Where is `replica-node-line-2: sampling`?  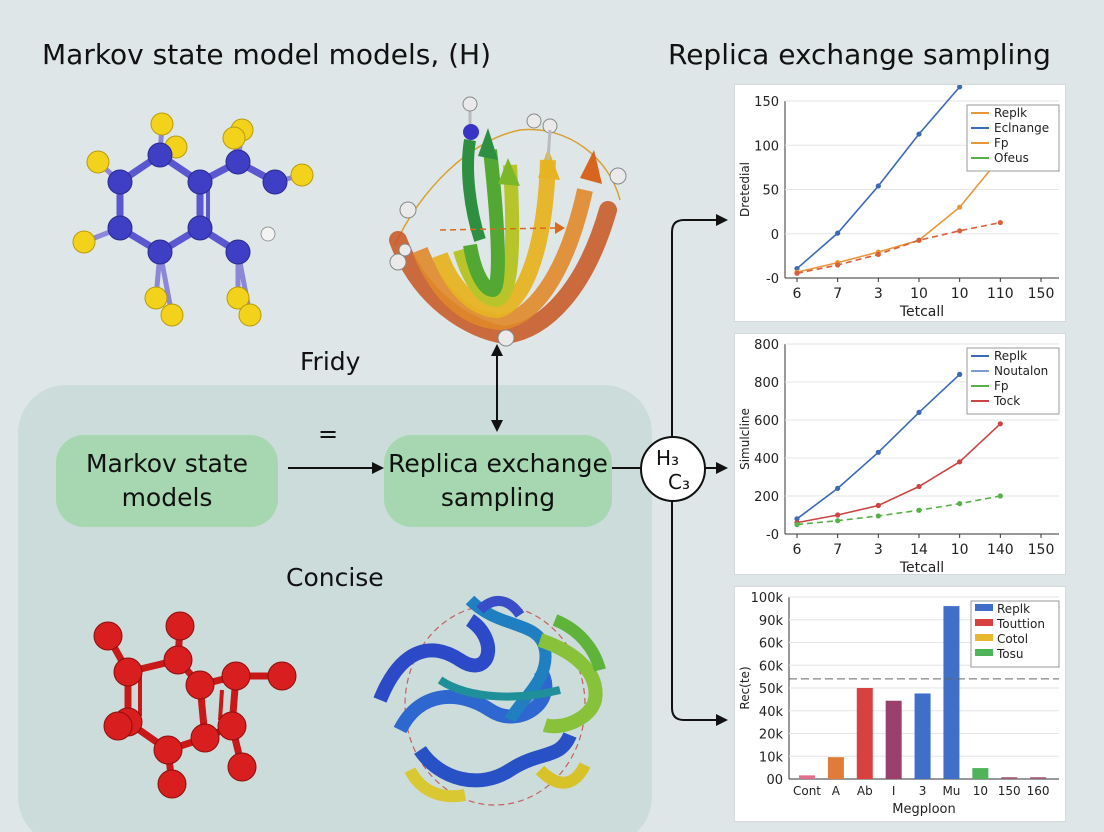 replica-node-line-2: sampling is located at coordinates (498, 497).